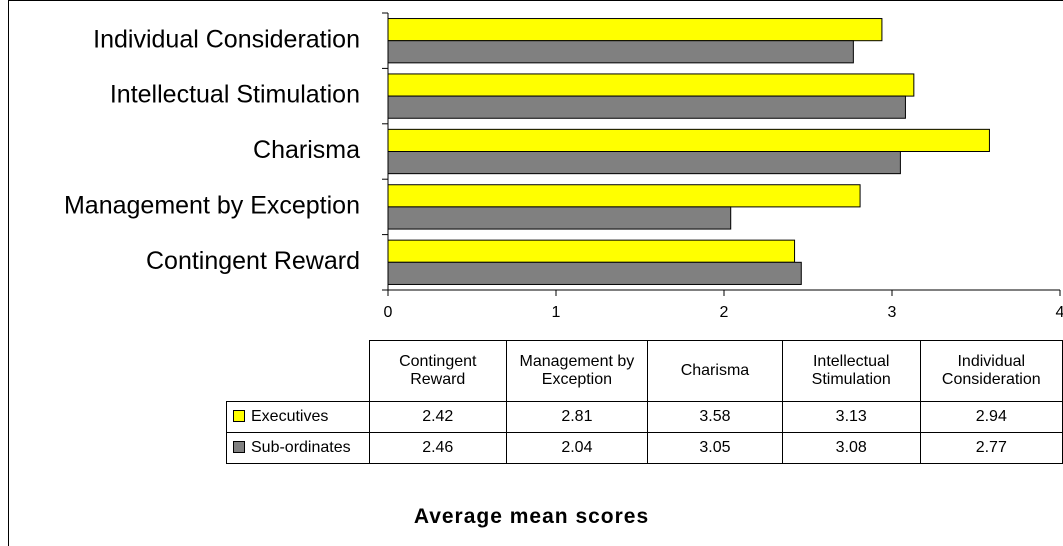 The width and height of the screenshot is (1063, 546). I want to click on table-header: Management by Exception, so click(576, 371).